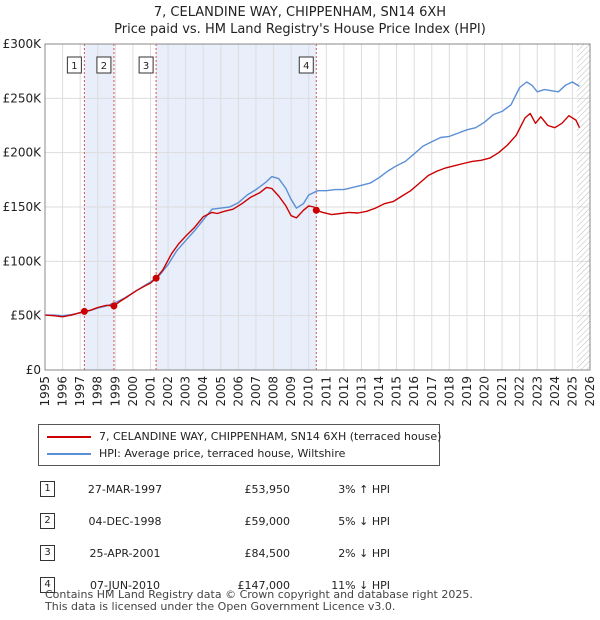 The width and height of the screenshot is (600, 620). What do you see at coordinates (414, 391) in the screenshot?
I see `x-tick-label: 2016` at bounding box center [414, 391].